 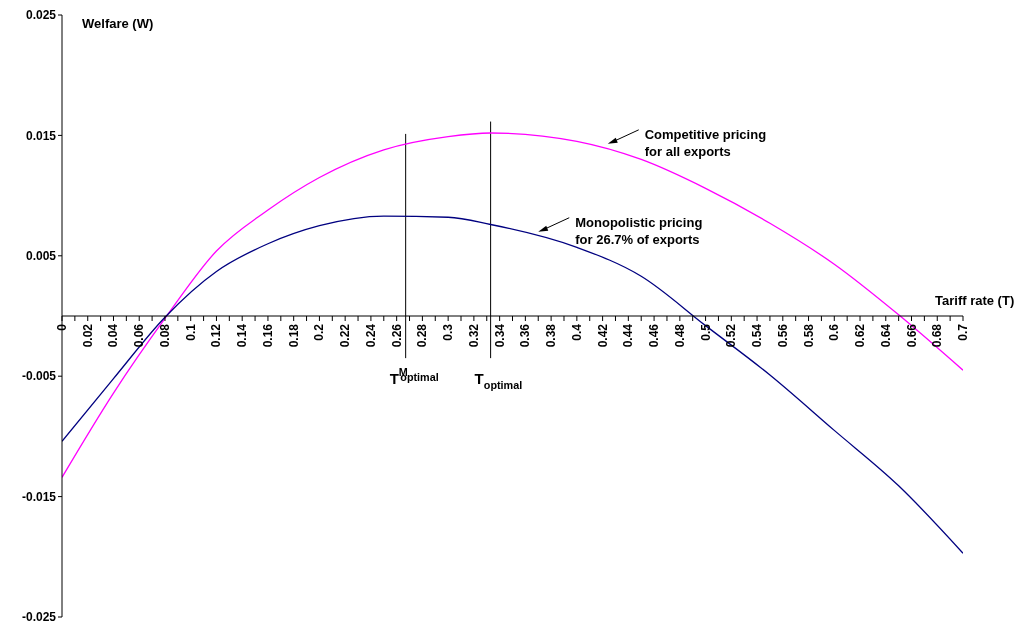 I want to click on x-tick-label: 0.48, so click(x=679, y=335).